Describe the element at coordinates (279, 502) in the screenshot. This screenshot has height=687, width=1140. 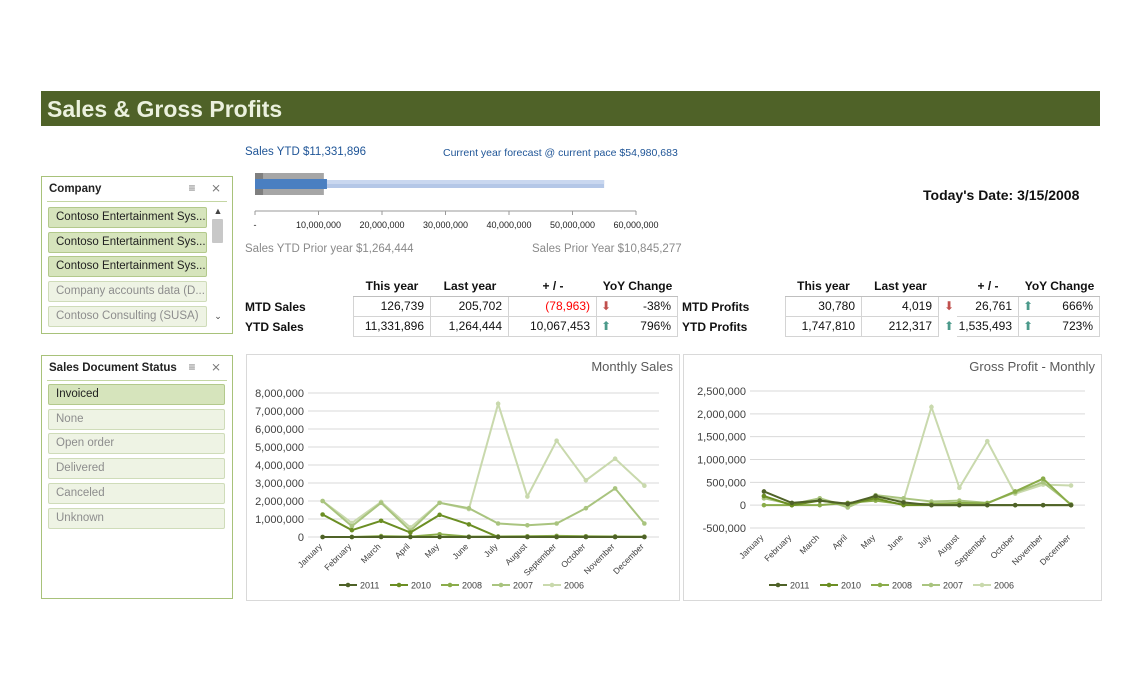
I see `y-tick-label: 2,000,000` at that location.